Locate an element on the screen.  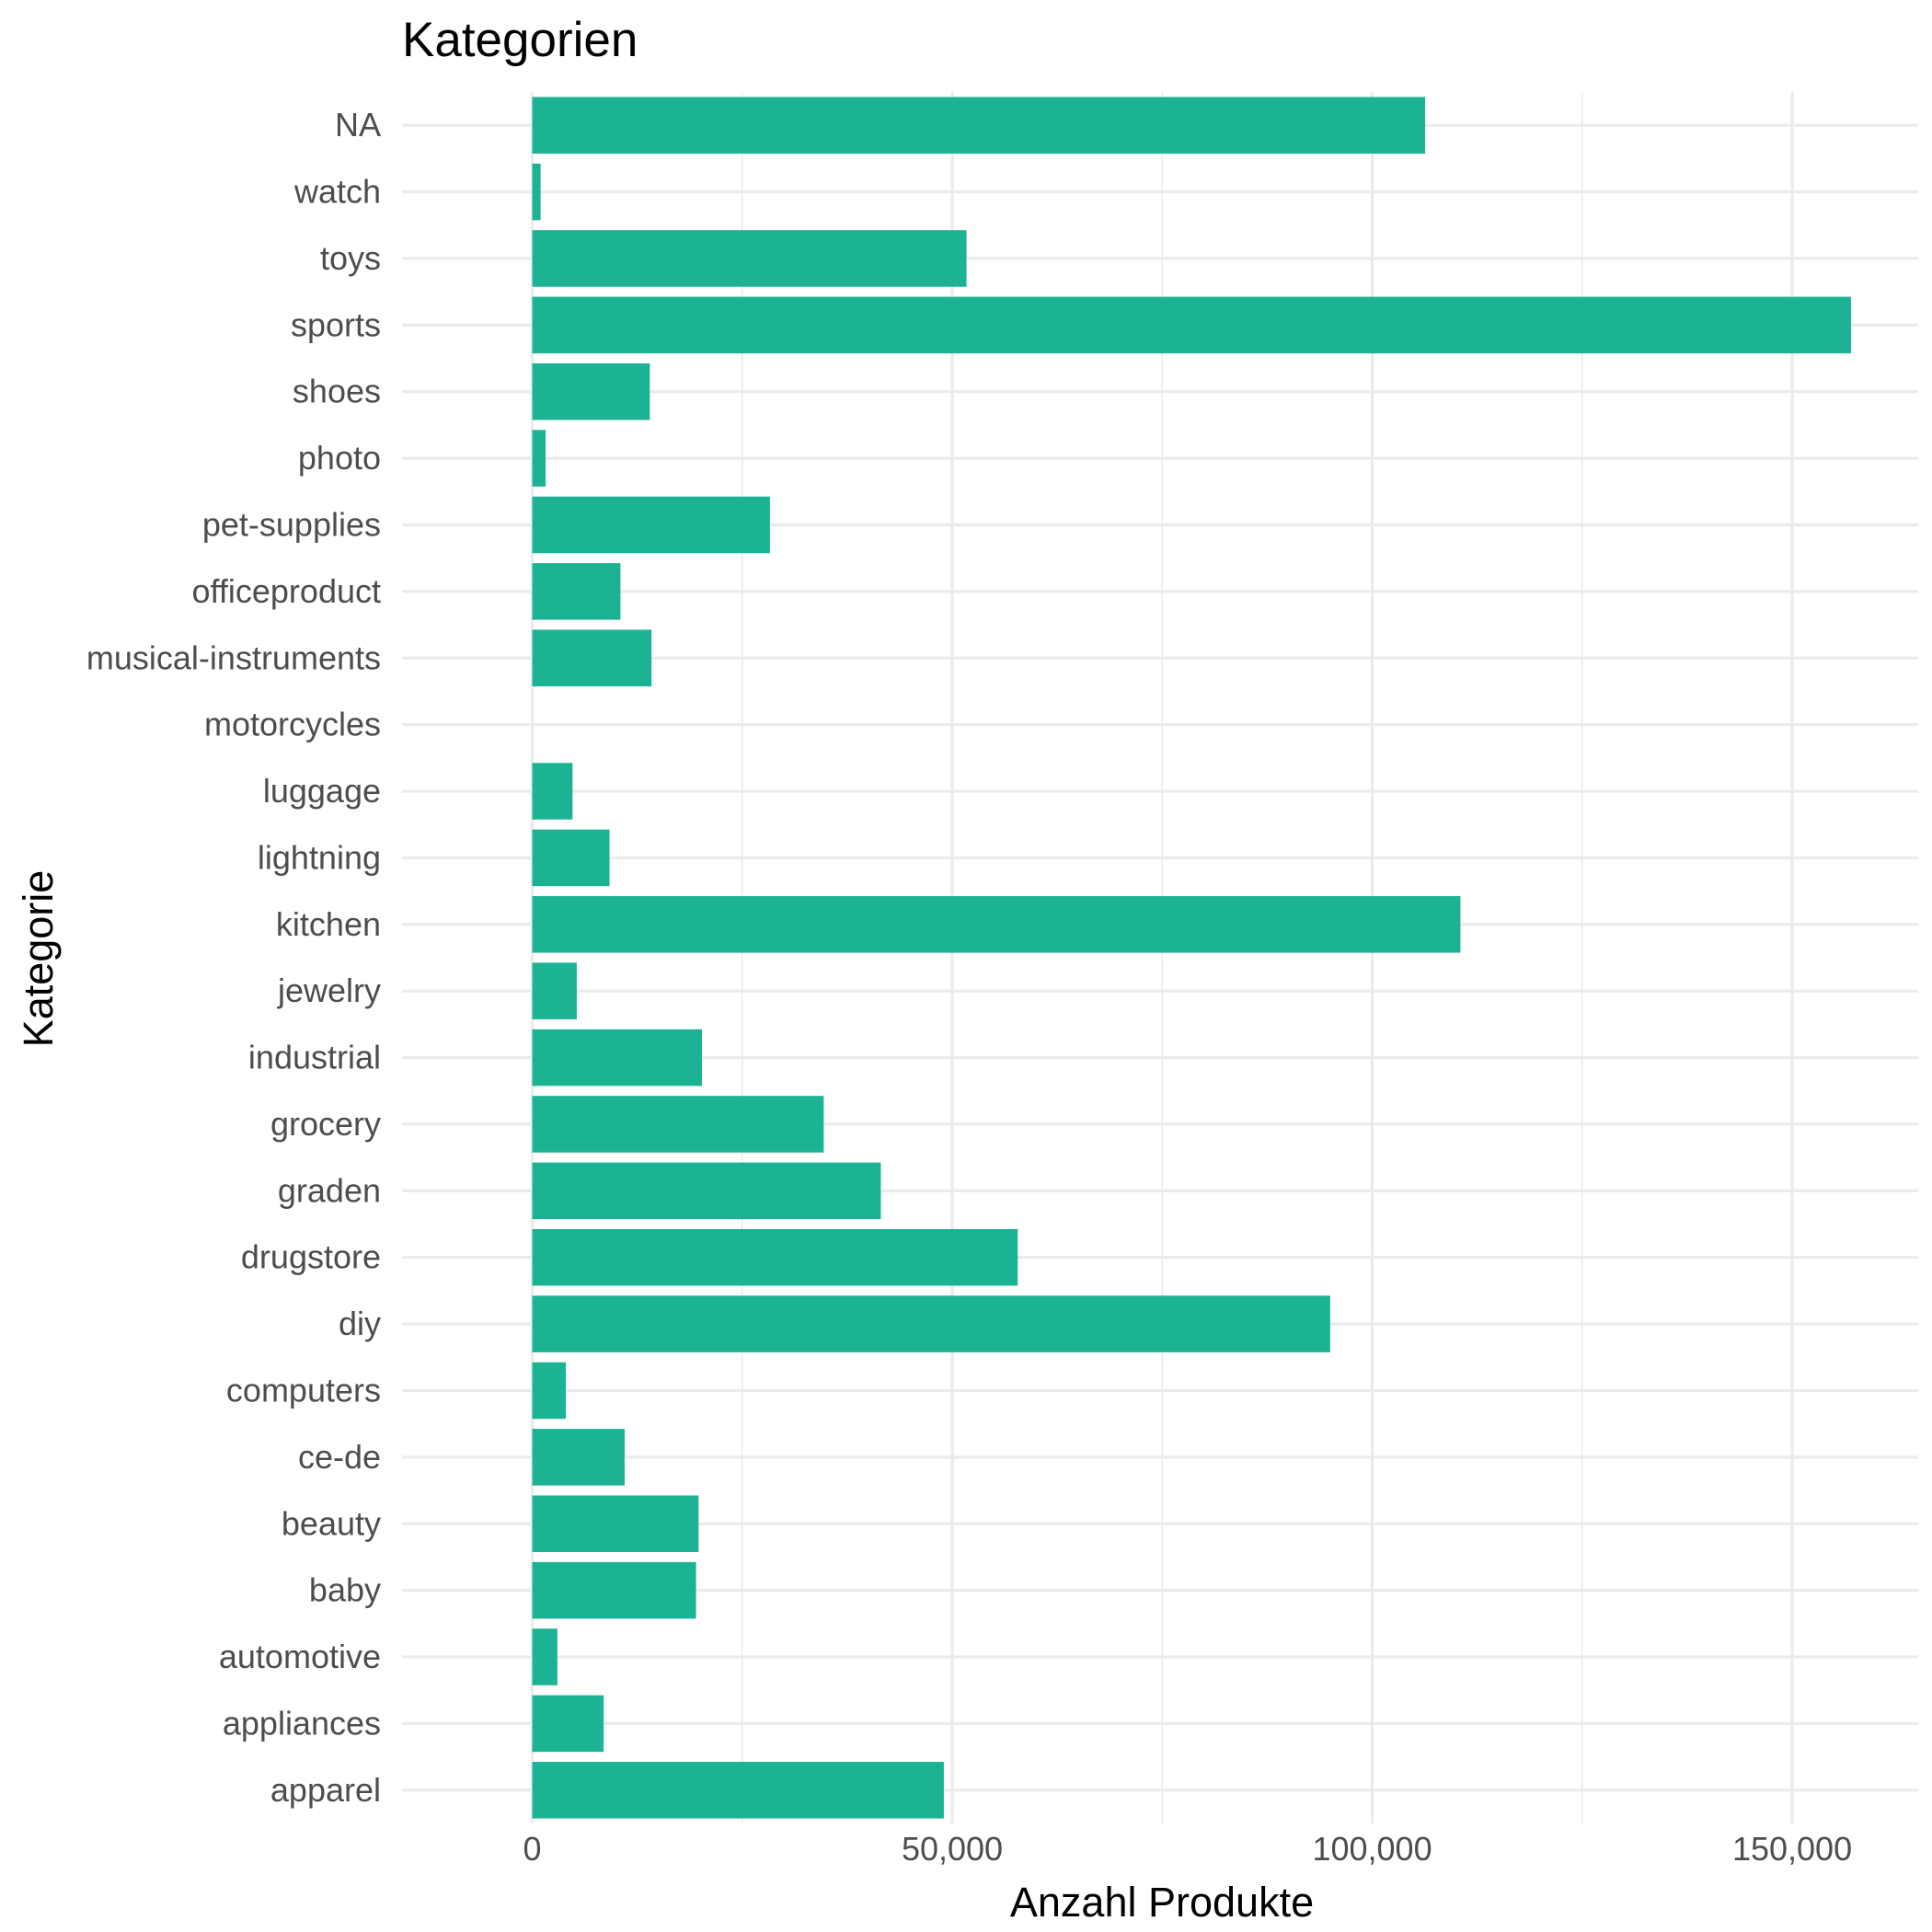
bar-musical-instruments is located at coordinates (592, 658).